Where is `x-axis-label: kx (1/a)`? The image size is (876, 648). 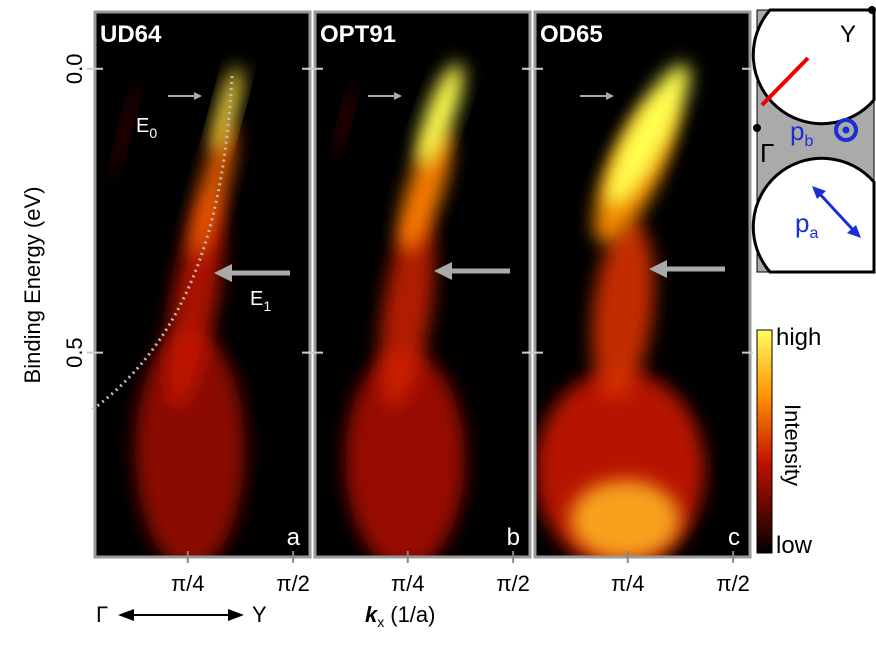 x-axis-label: kx (1/a) is located at coordinates (400, 616).